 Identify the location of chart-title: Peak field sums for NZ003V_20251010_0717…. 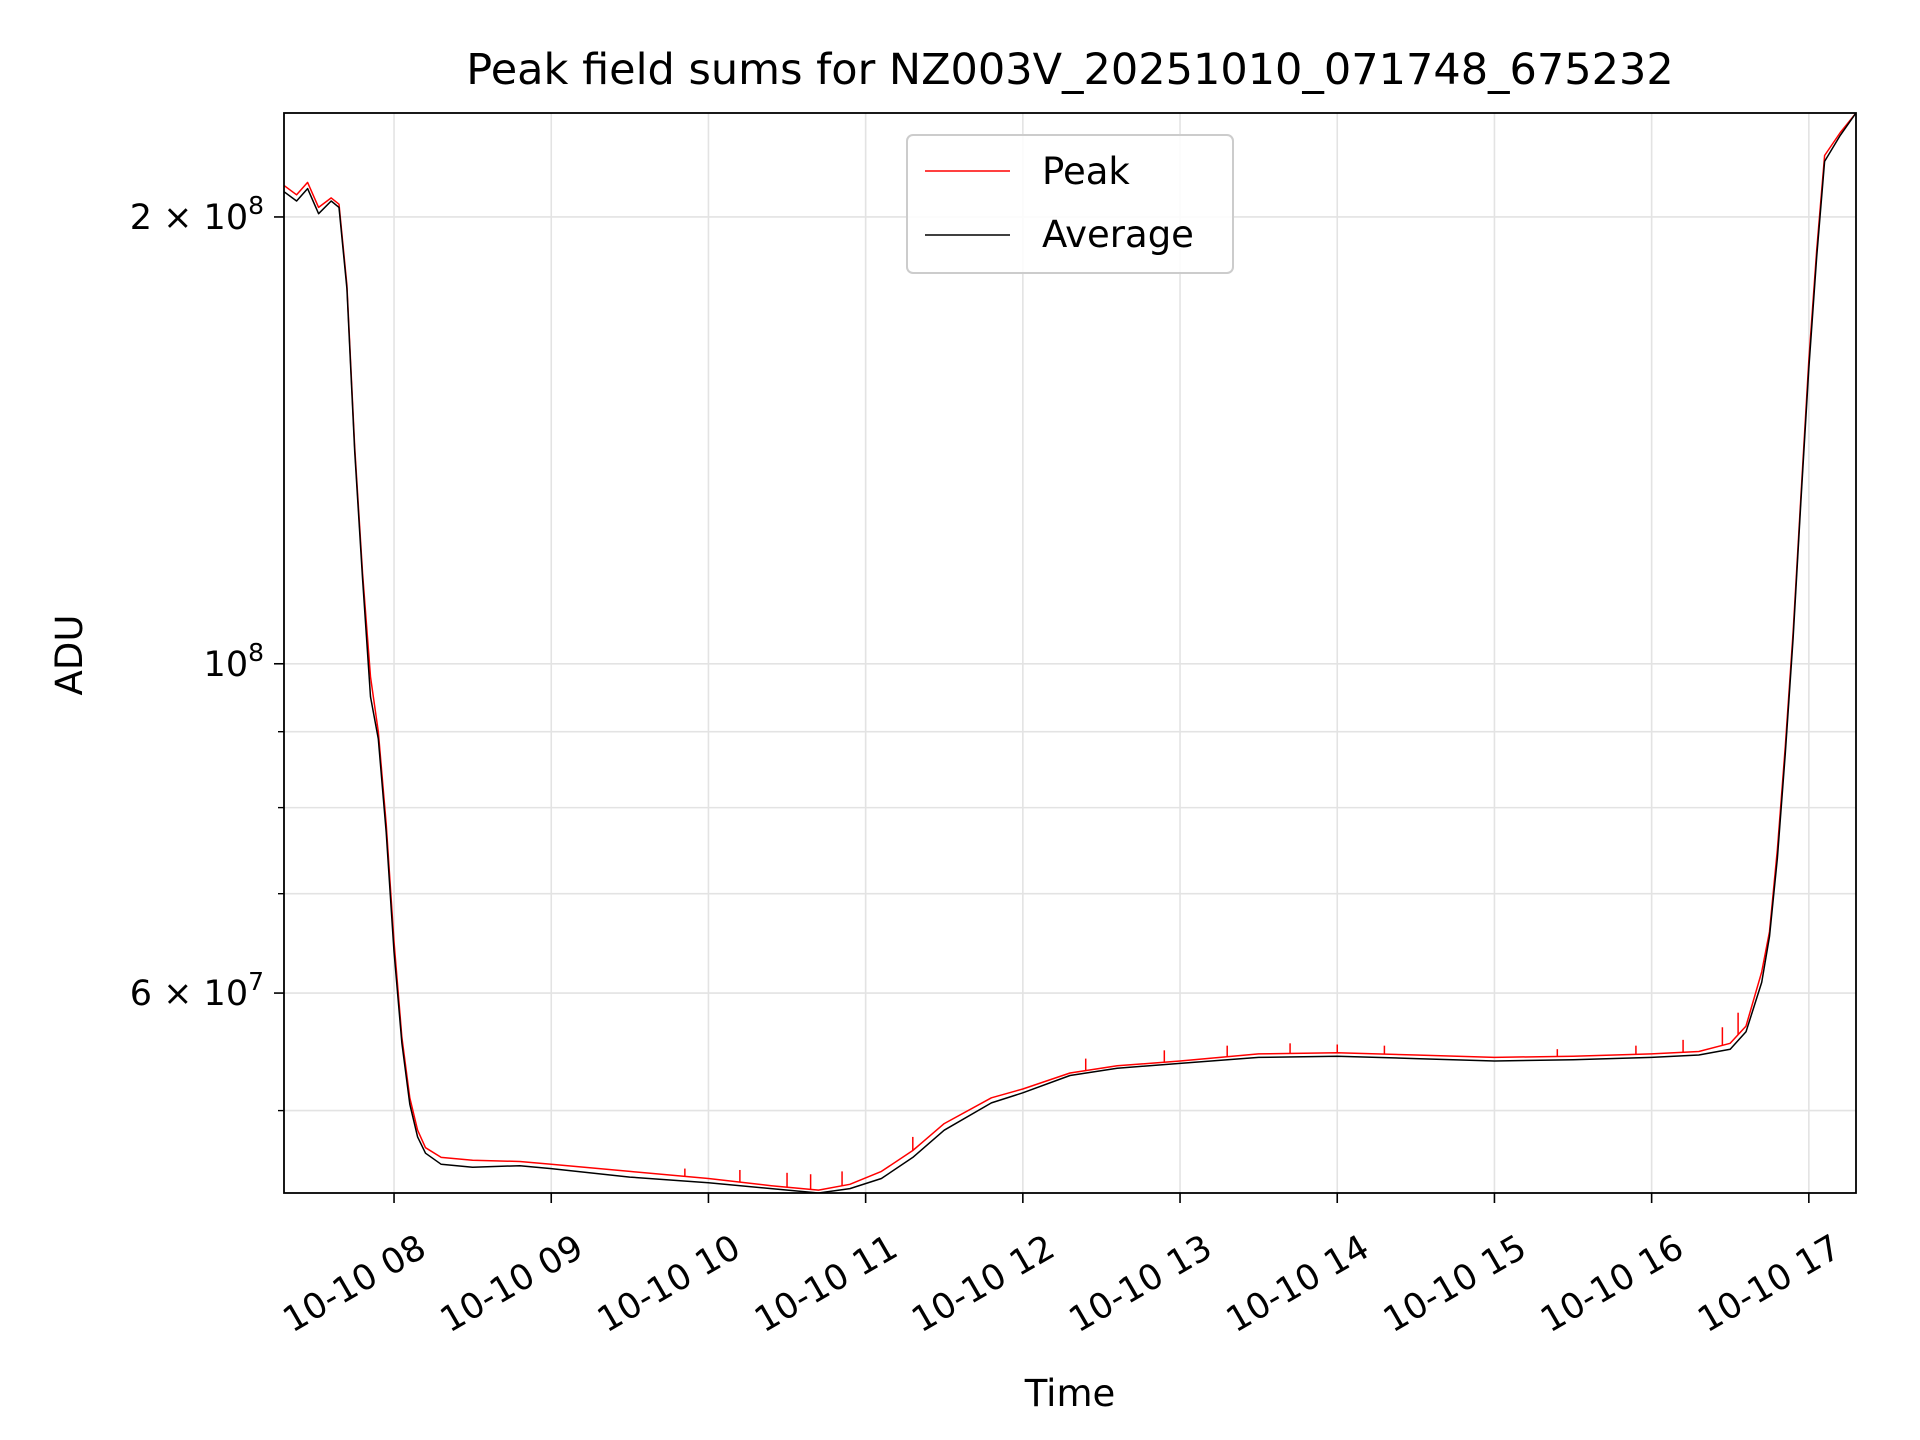
(1069, 70).